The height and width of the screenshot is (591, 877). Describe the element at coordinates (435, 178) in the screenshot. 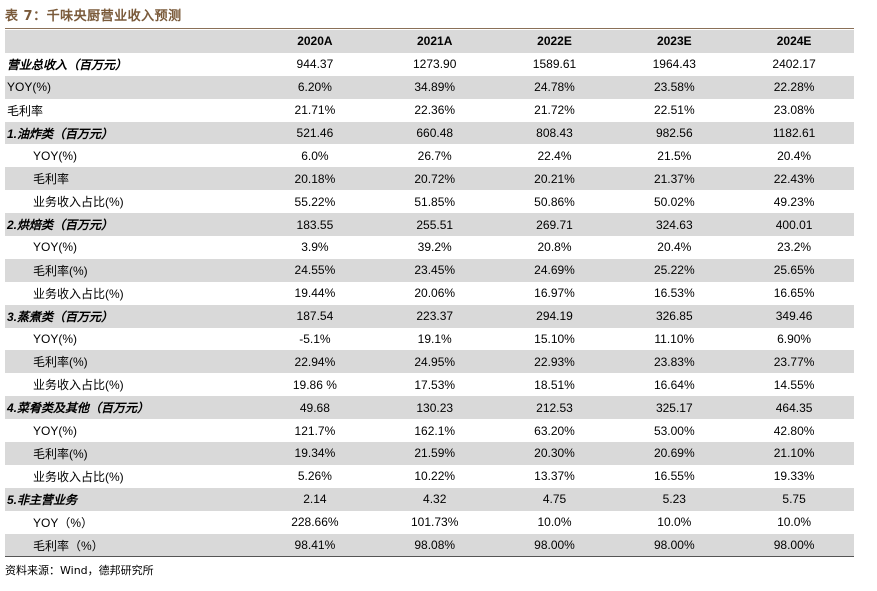

I see `value-cell: 20.72%` at that location.